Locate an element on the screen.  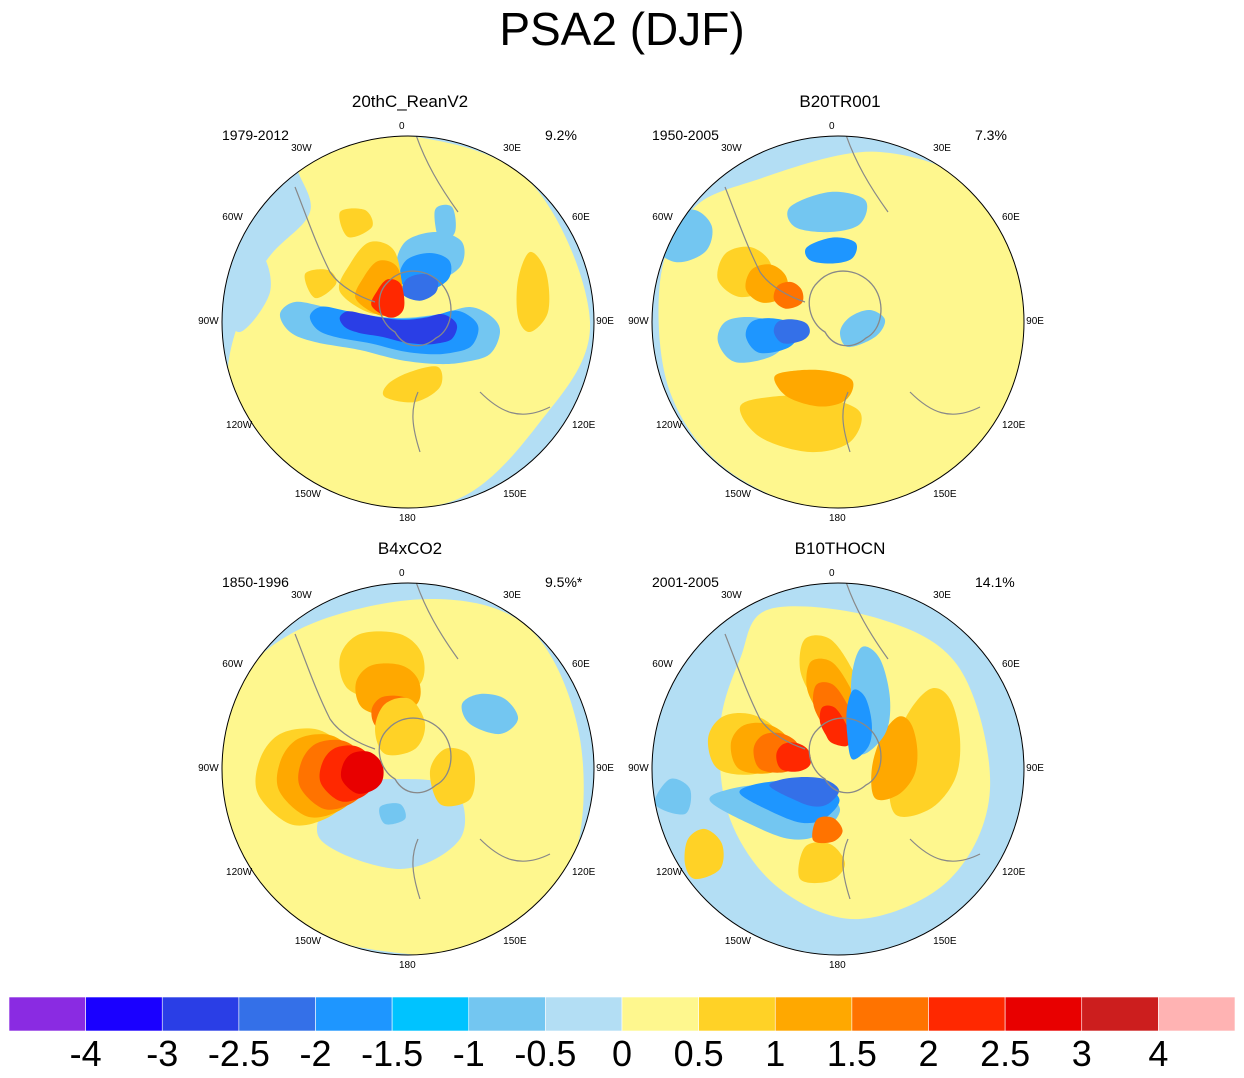
variance-explained: 9.2% is located at coordinates (561, 135).